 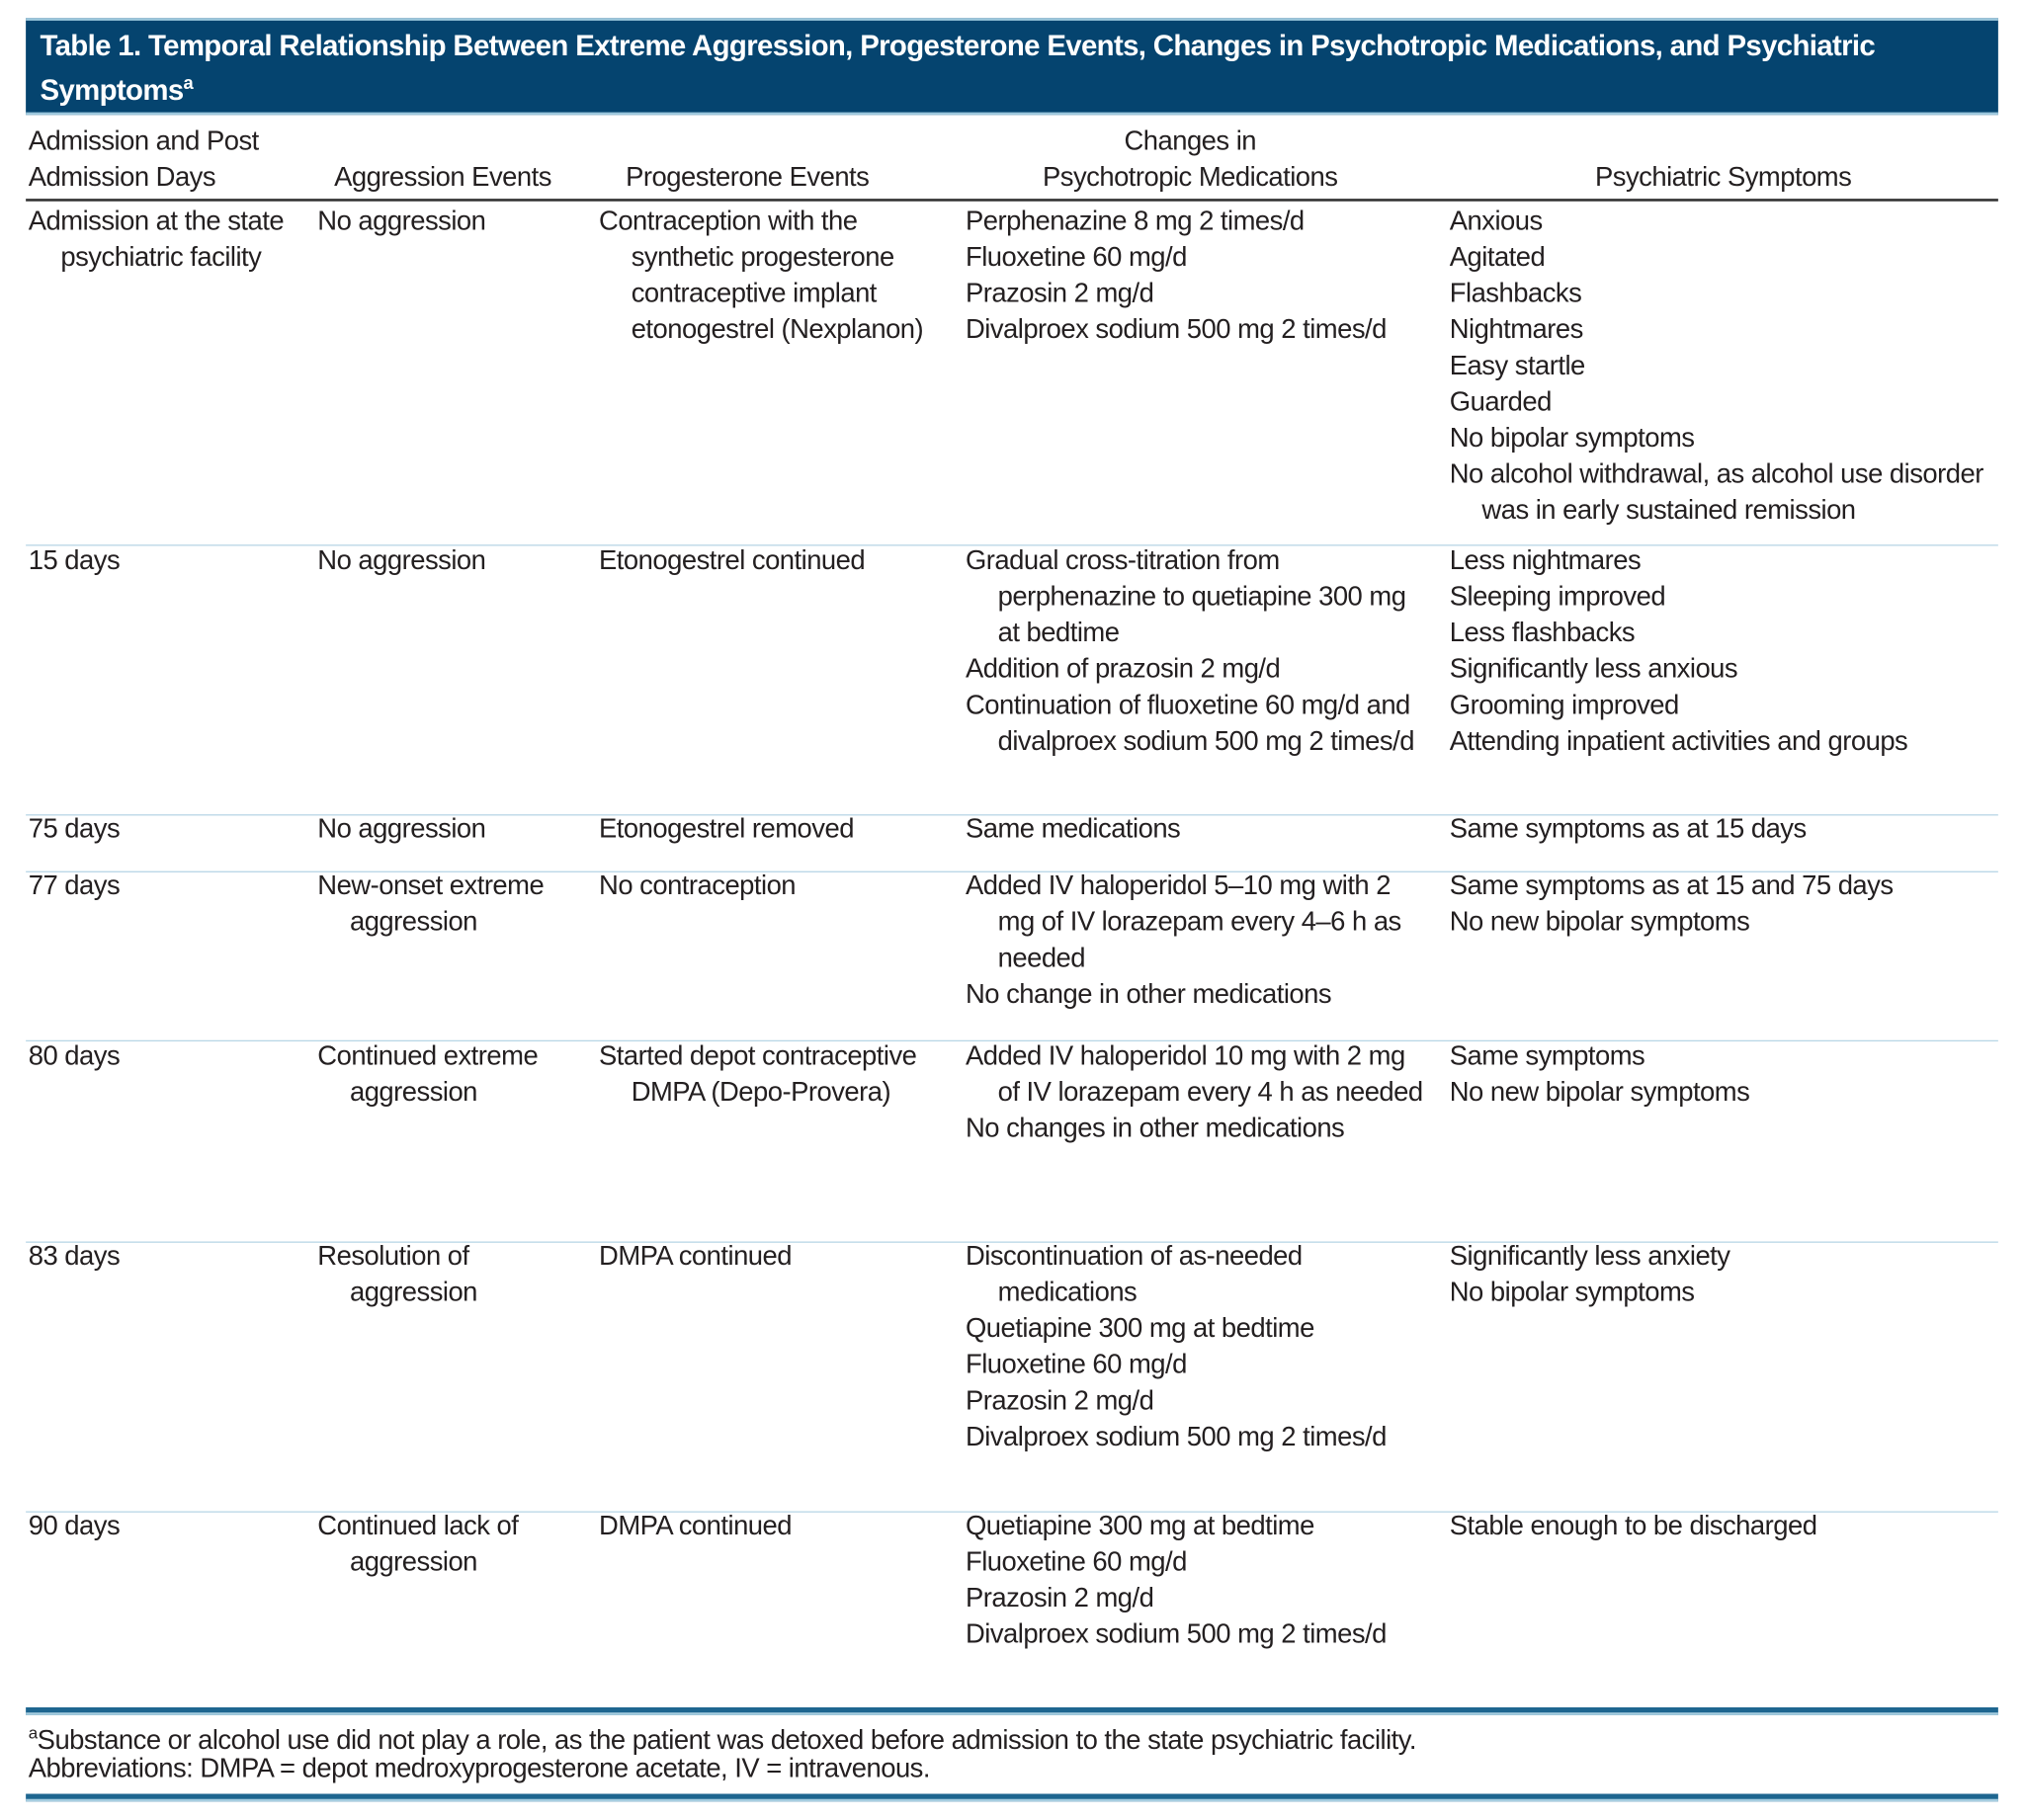 What do you see at coordinates (74, 1056) in the screenshot?
I see `cell-line: 80 days` at bounding box center [74, 1056].